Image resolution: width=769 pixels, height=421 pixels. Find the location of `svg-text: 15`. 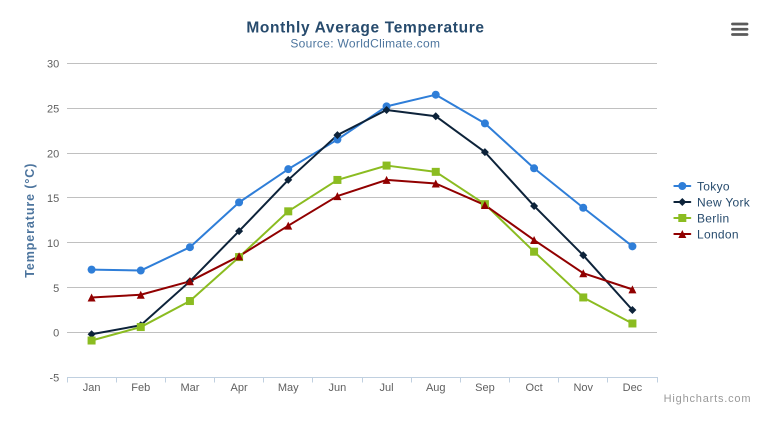

svg-text: 15 is located at coordinates (53, 199).